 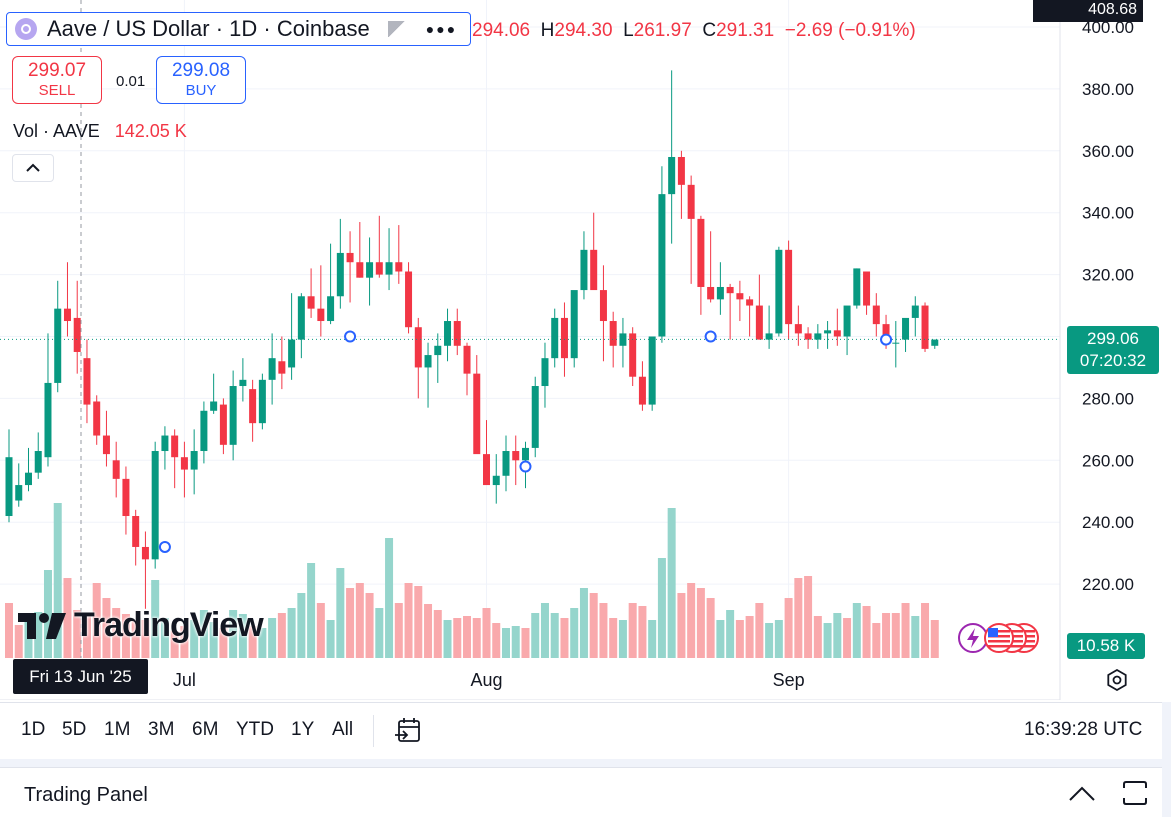 I want to click on volume-axis-label: 10.58 K, so click(x=1106, y=646).